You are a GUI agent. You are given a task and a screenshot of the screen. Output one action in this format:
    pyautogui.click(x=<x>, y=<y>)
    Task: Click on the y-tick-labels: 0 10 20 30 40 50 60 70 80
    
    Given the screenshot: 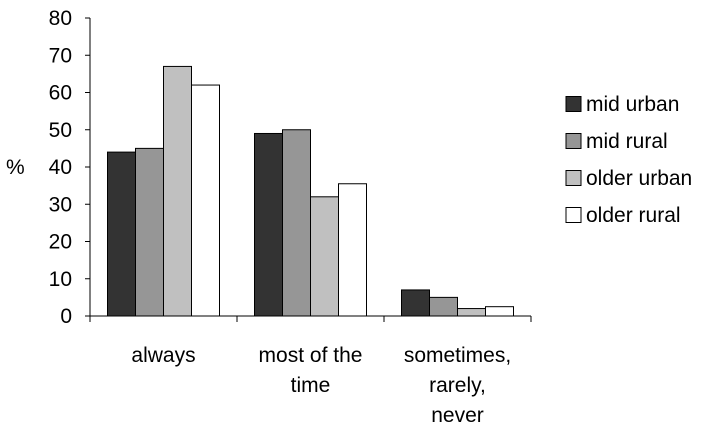 What is the action you would take?
    pyautogui.click(x=60, y=167)
    